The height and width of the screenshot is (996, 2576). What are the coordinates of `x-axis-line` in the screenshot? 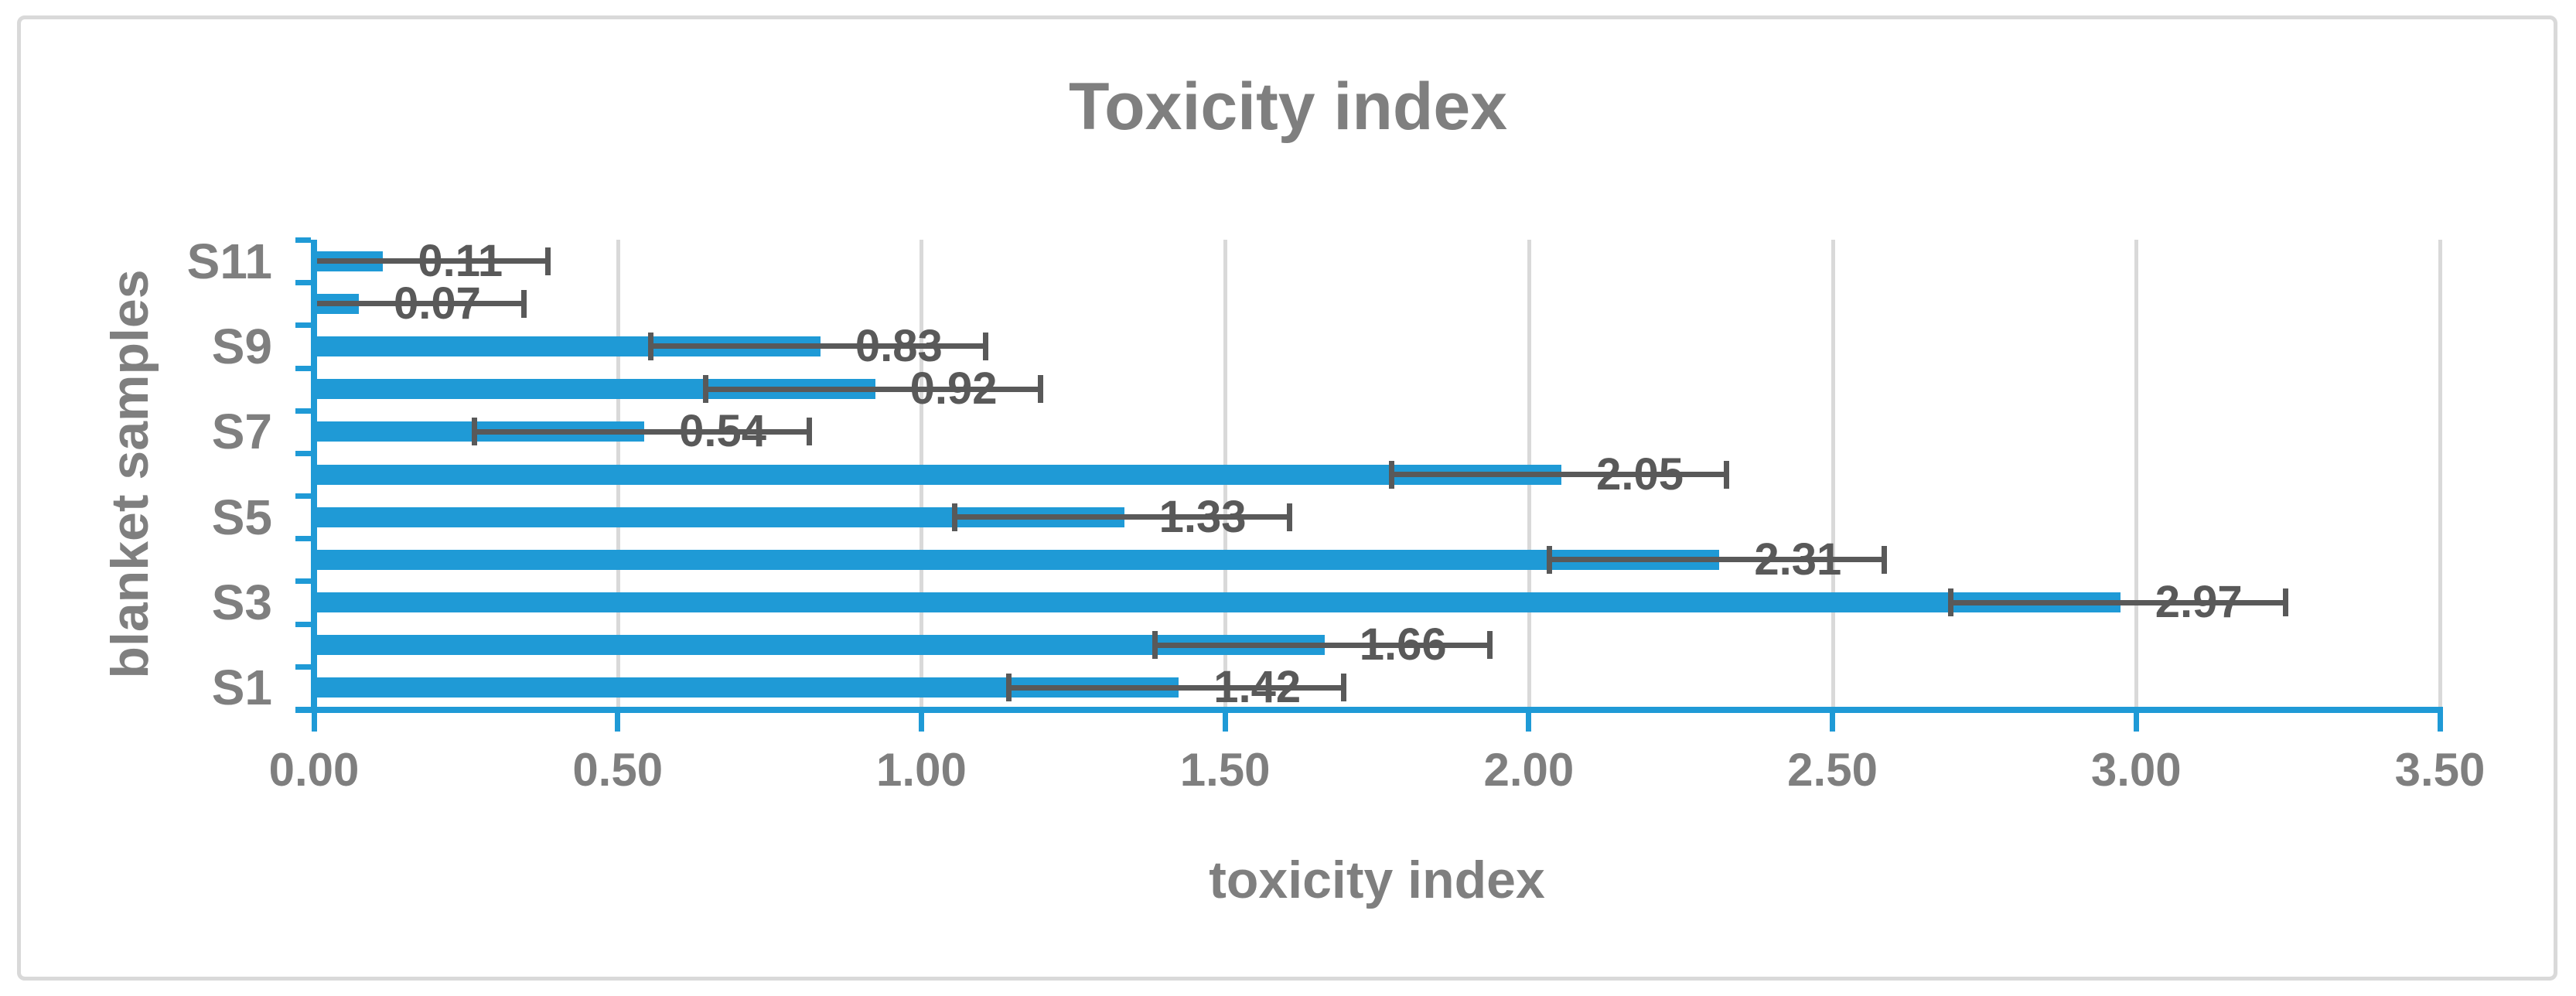 It's located at (1369, 710).